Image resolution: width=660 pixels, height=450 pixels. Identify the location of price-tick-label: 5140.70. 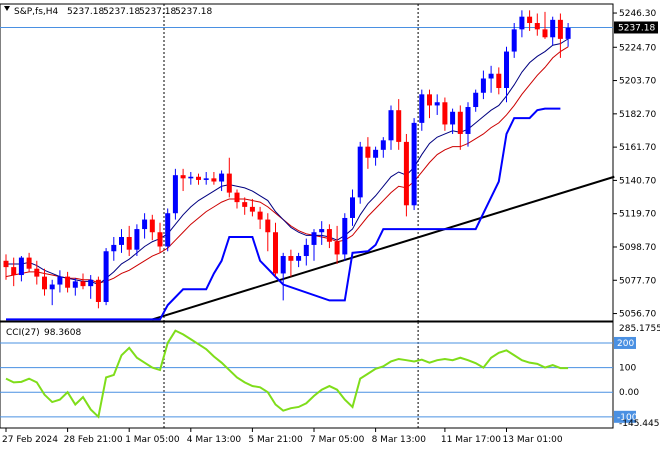
(637, 181).